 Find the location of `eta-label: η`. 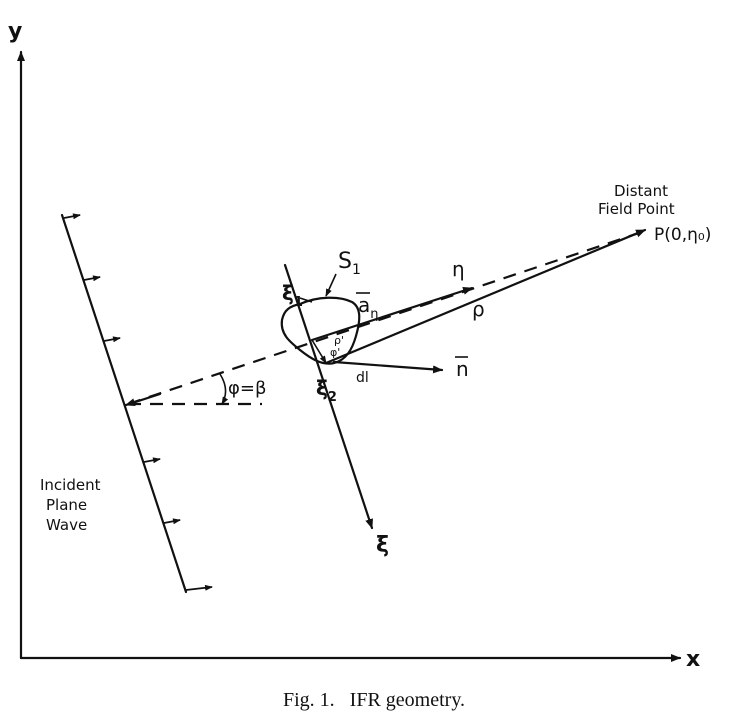

eta-label: η is located at coordinates (458, 269).